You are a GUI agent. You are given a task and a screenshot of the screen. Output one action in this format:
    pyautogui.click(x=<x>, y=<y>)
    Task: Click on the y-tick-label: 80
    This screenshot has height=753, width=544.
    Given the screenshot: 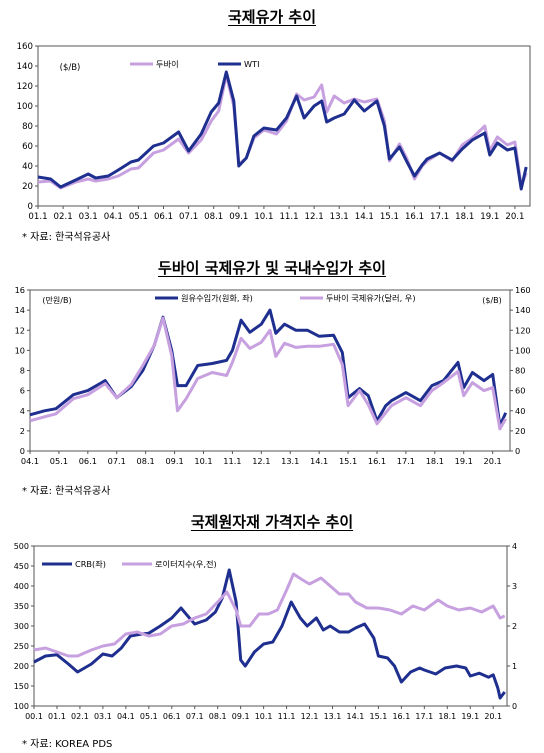 What is the action you would take?
    pyautogui.click(x=27, y=127)
    